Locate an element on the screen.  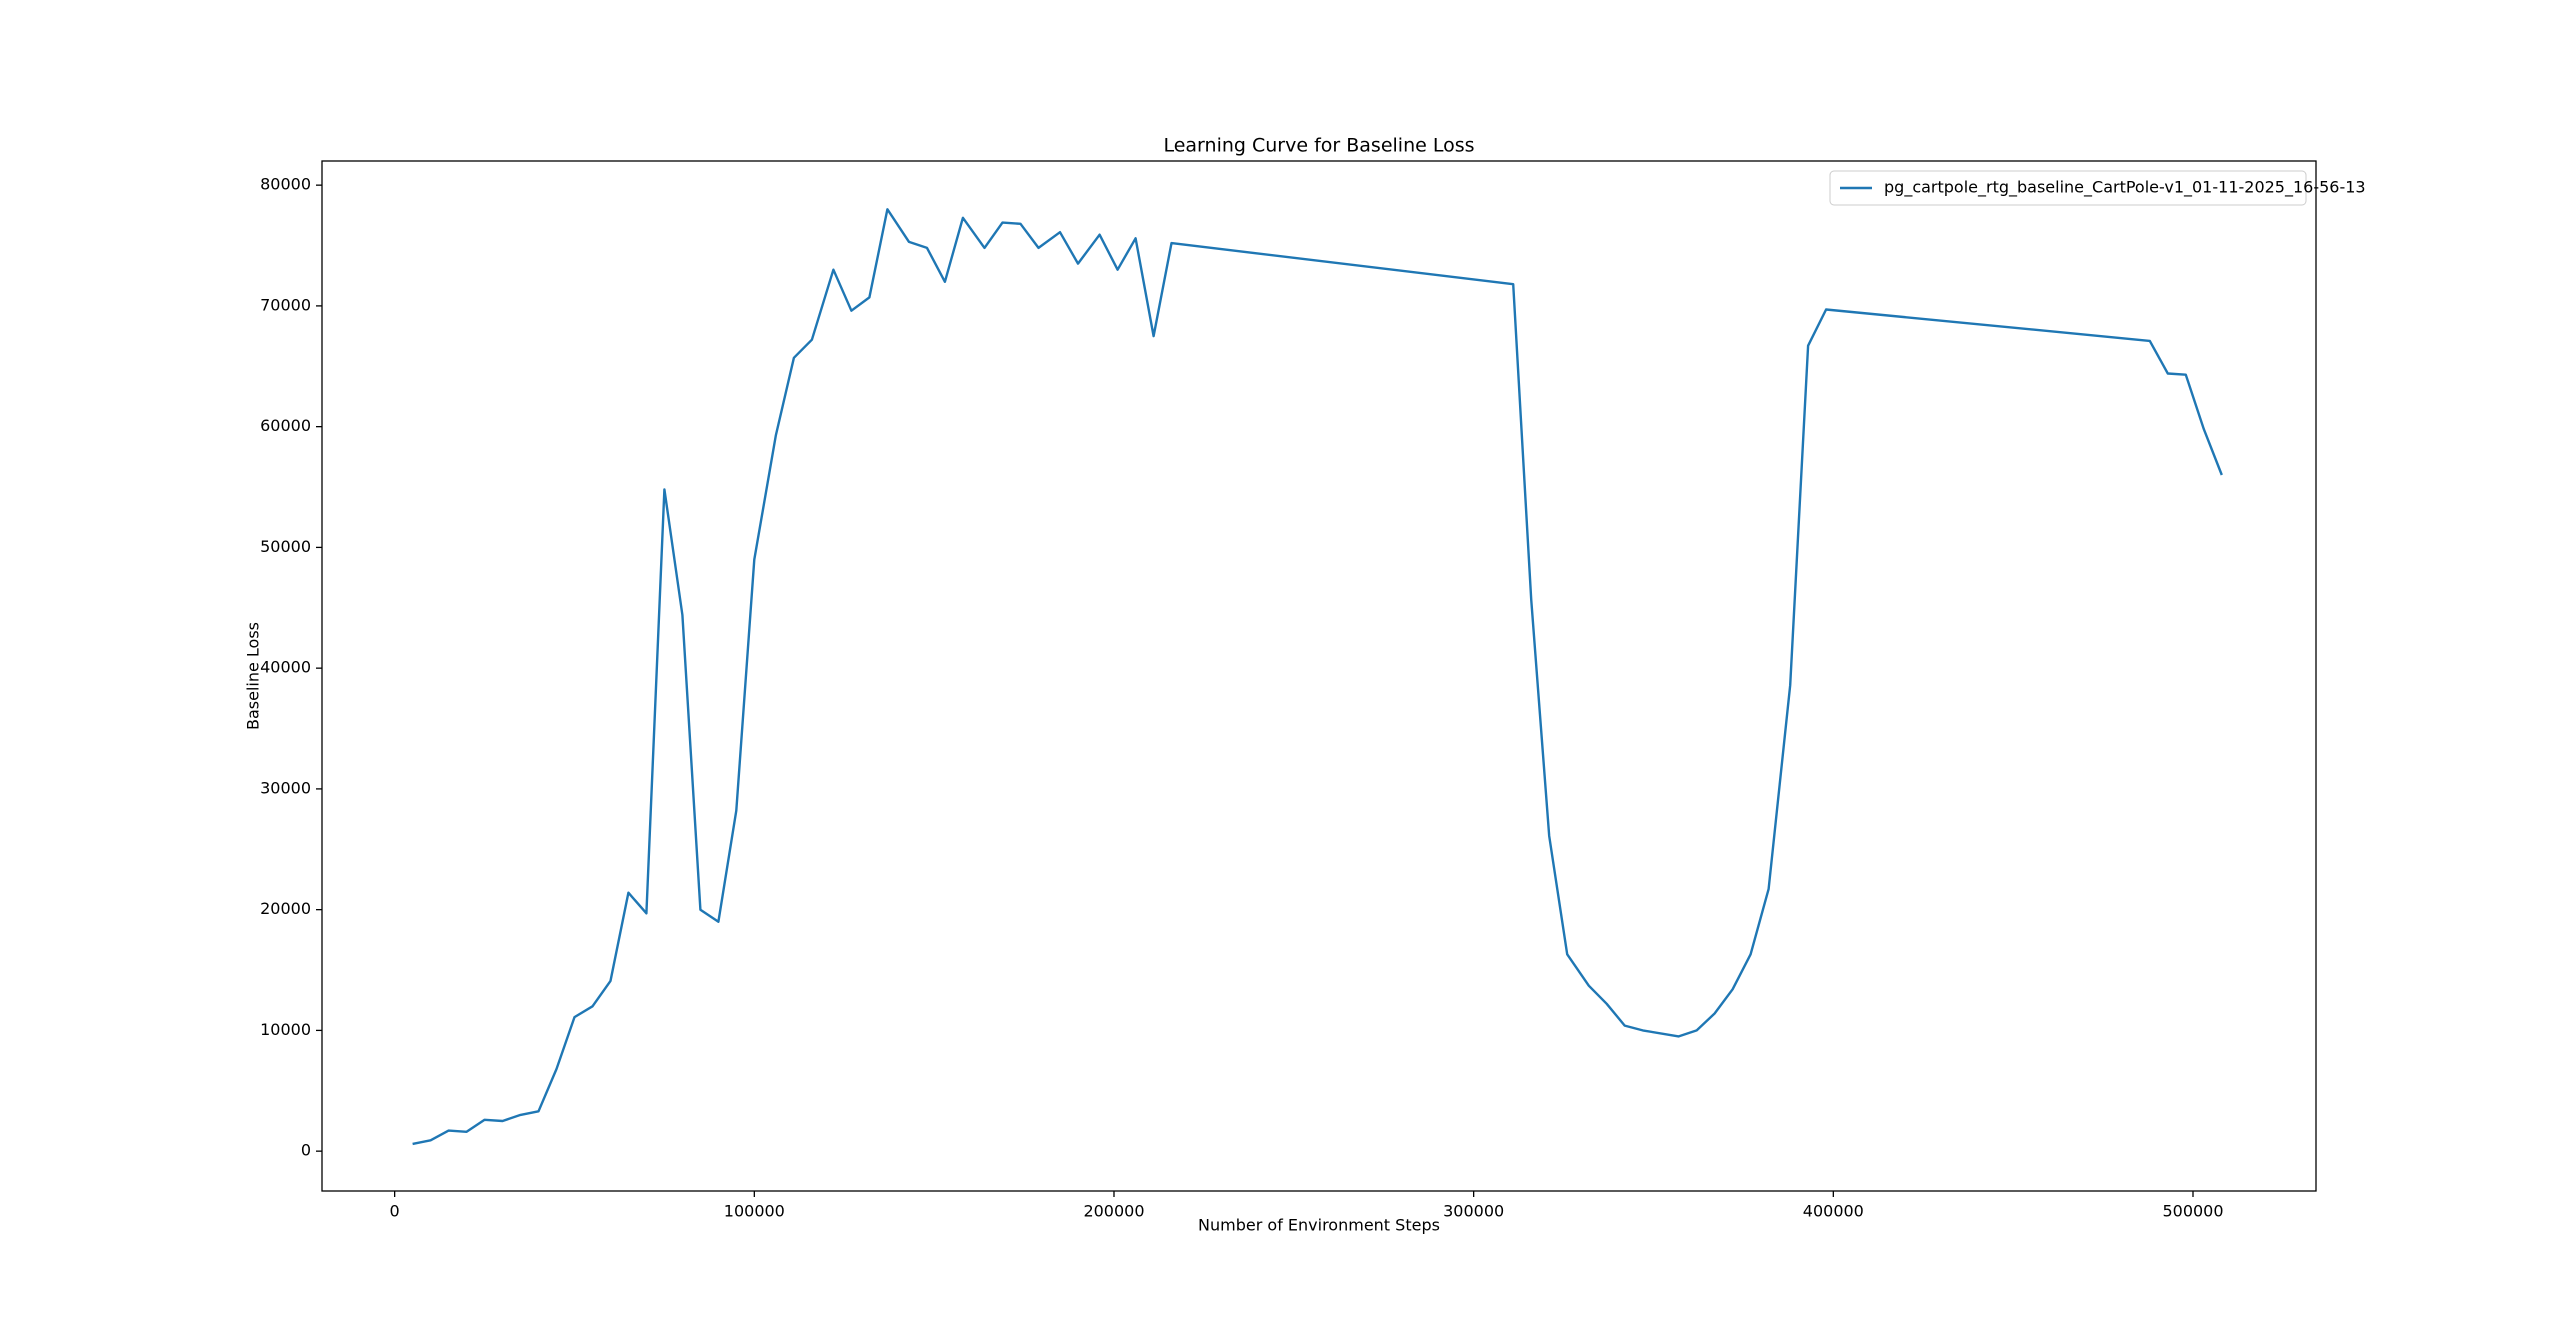
y-tick-label: 70000 is located at coordinates (285, 304).